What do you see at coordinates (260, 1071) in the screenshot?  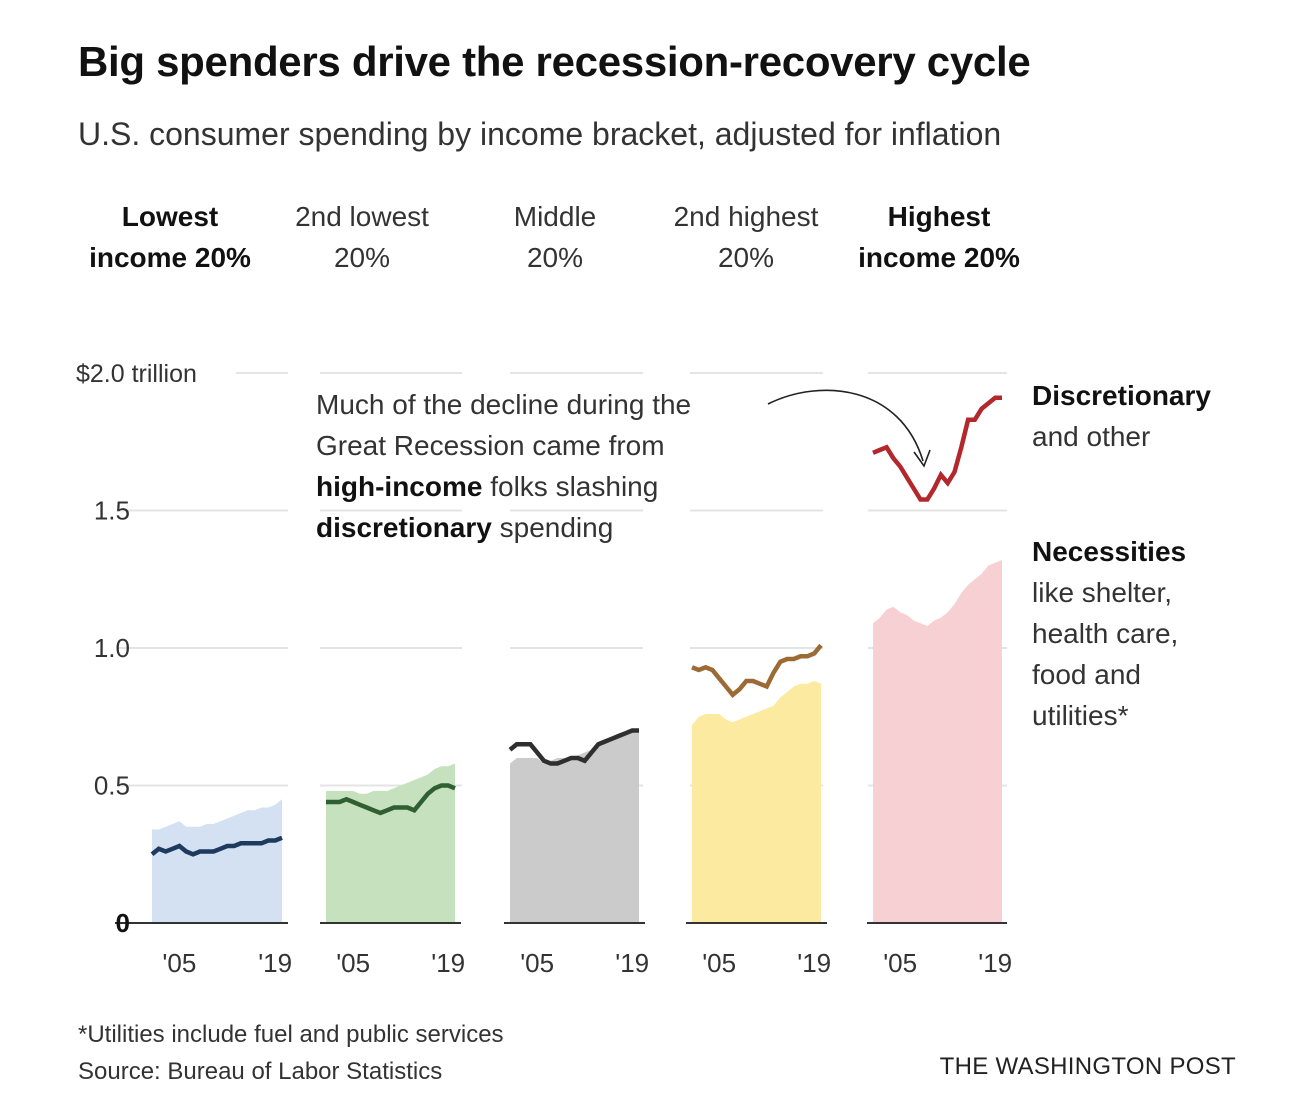 I see `source-line: Source: Bureau of Labor Statistics` at bounding box center [260, 1071].